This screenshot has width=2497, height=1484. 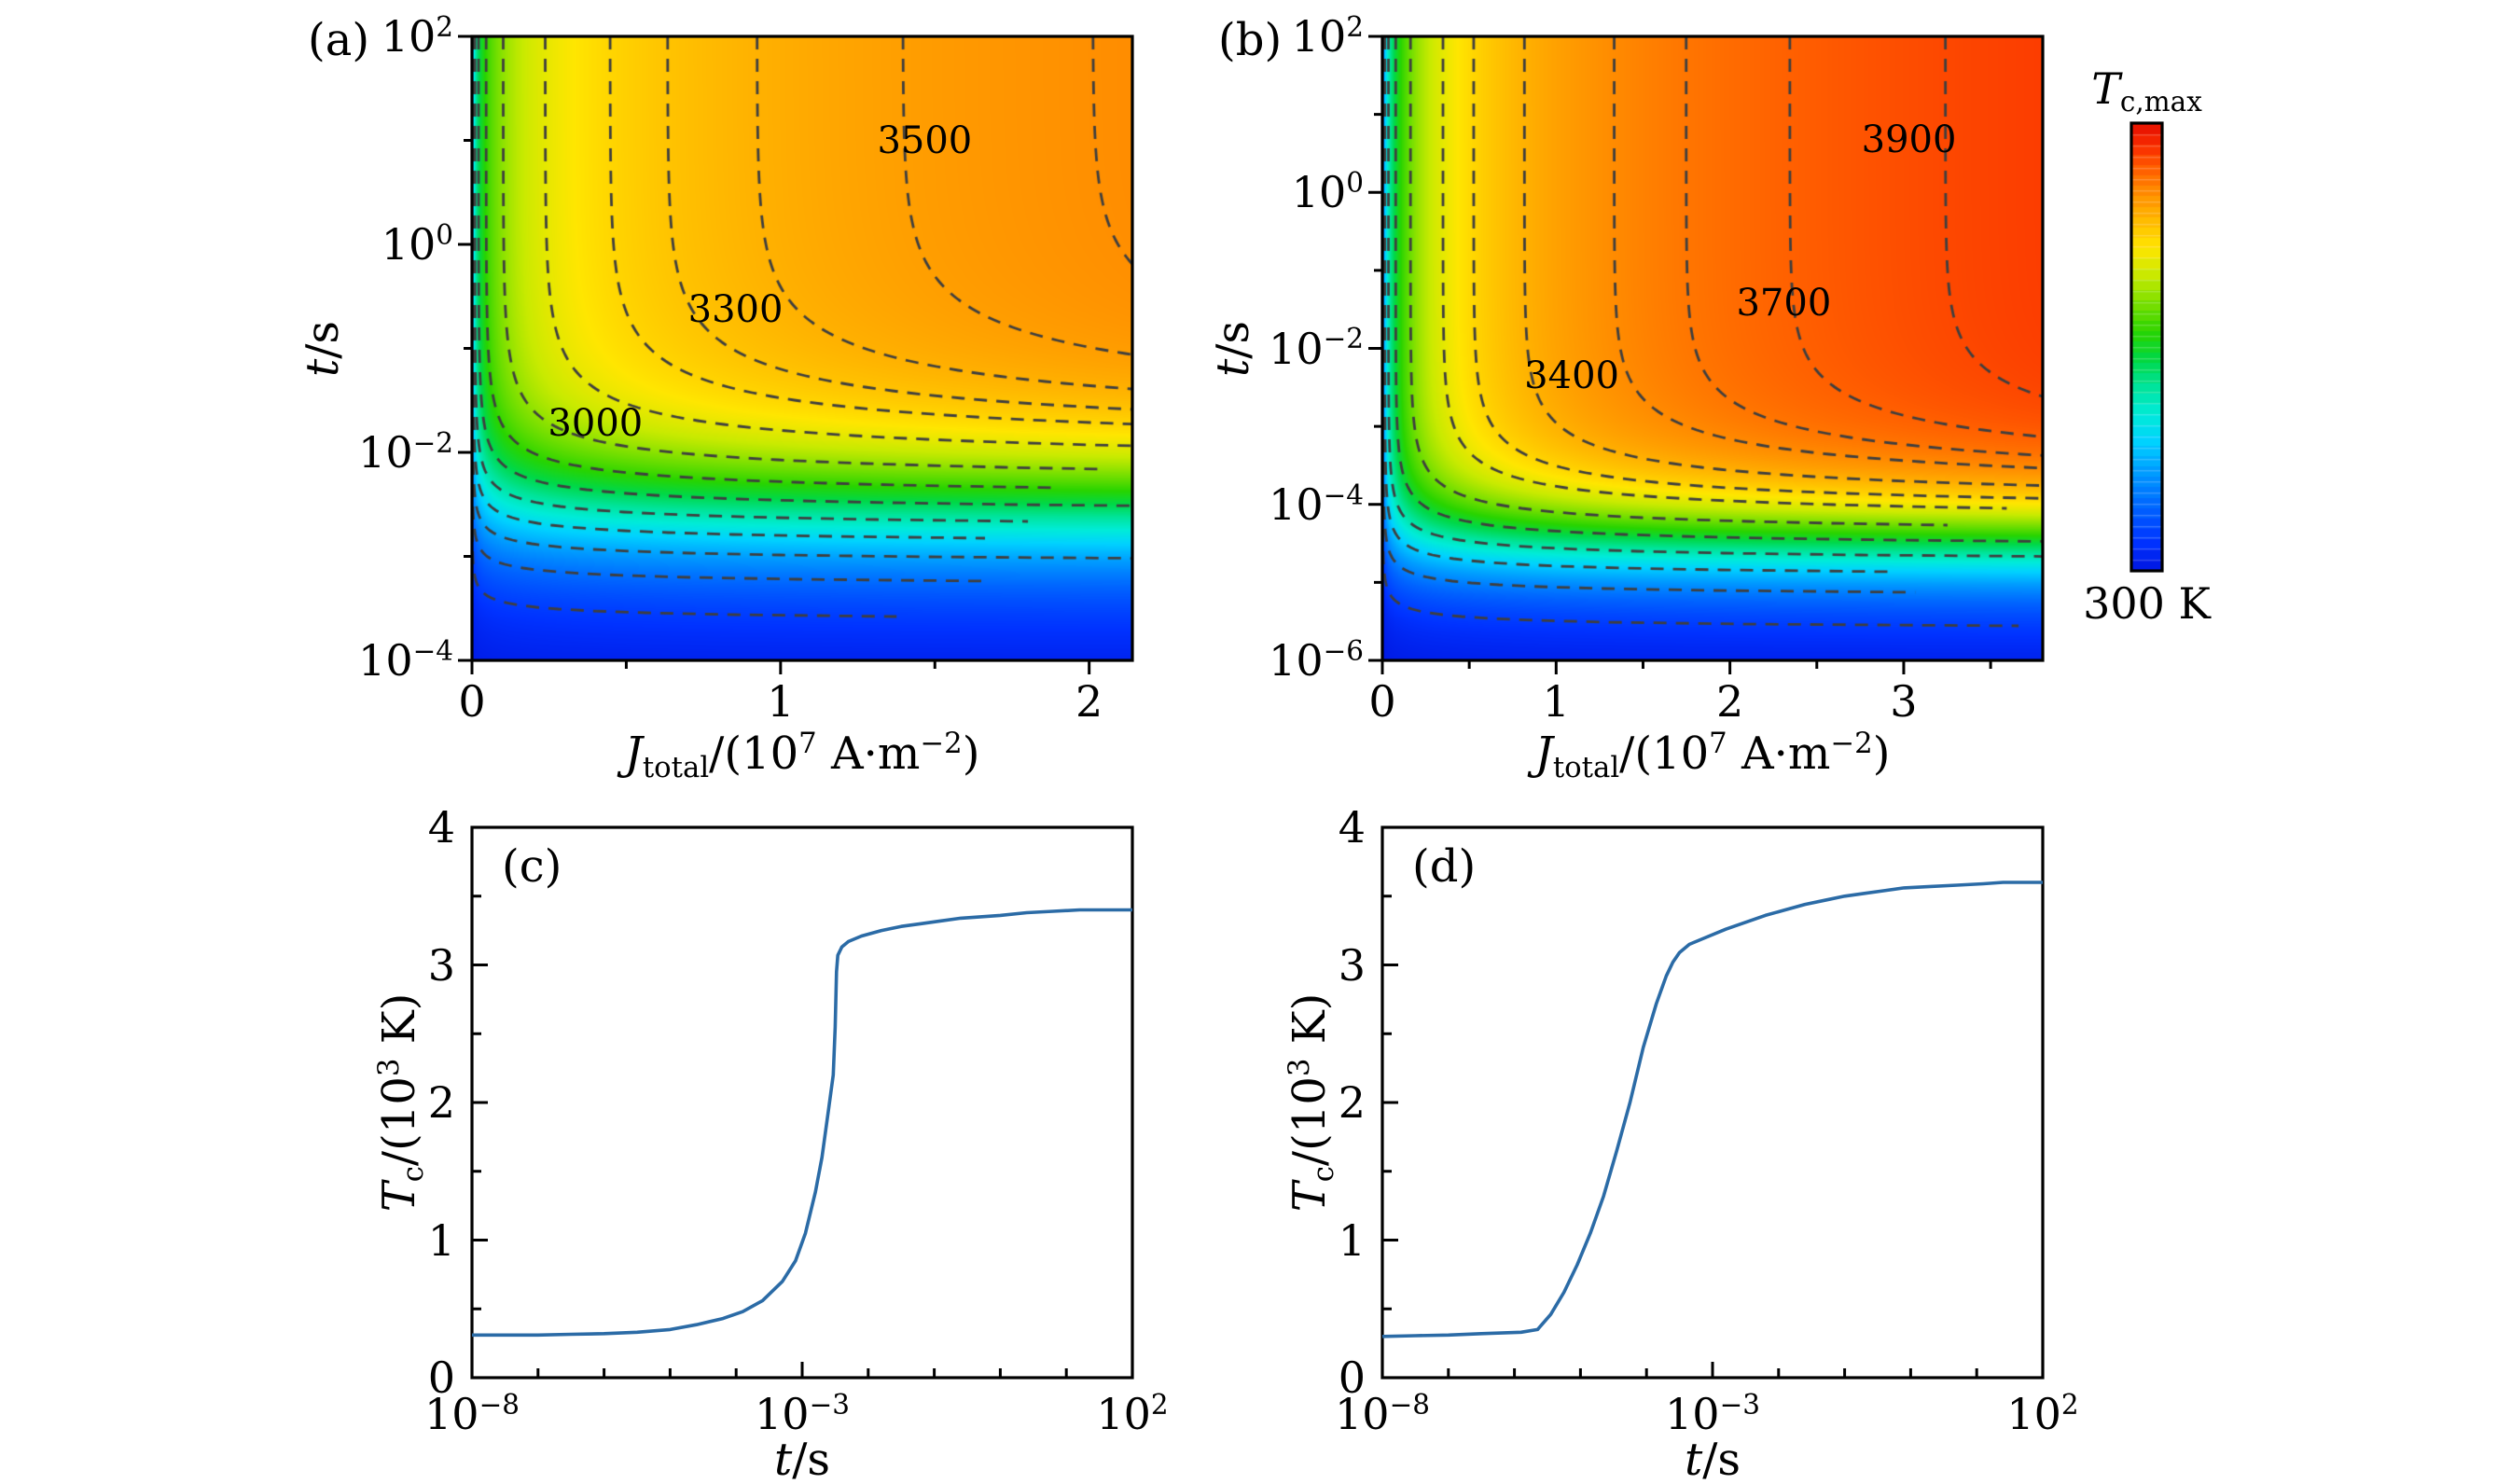 I want to click on colorbar-max-label: Tc,max, so click(x=2146, y=90).